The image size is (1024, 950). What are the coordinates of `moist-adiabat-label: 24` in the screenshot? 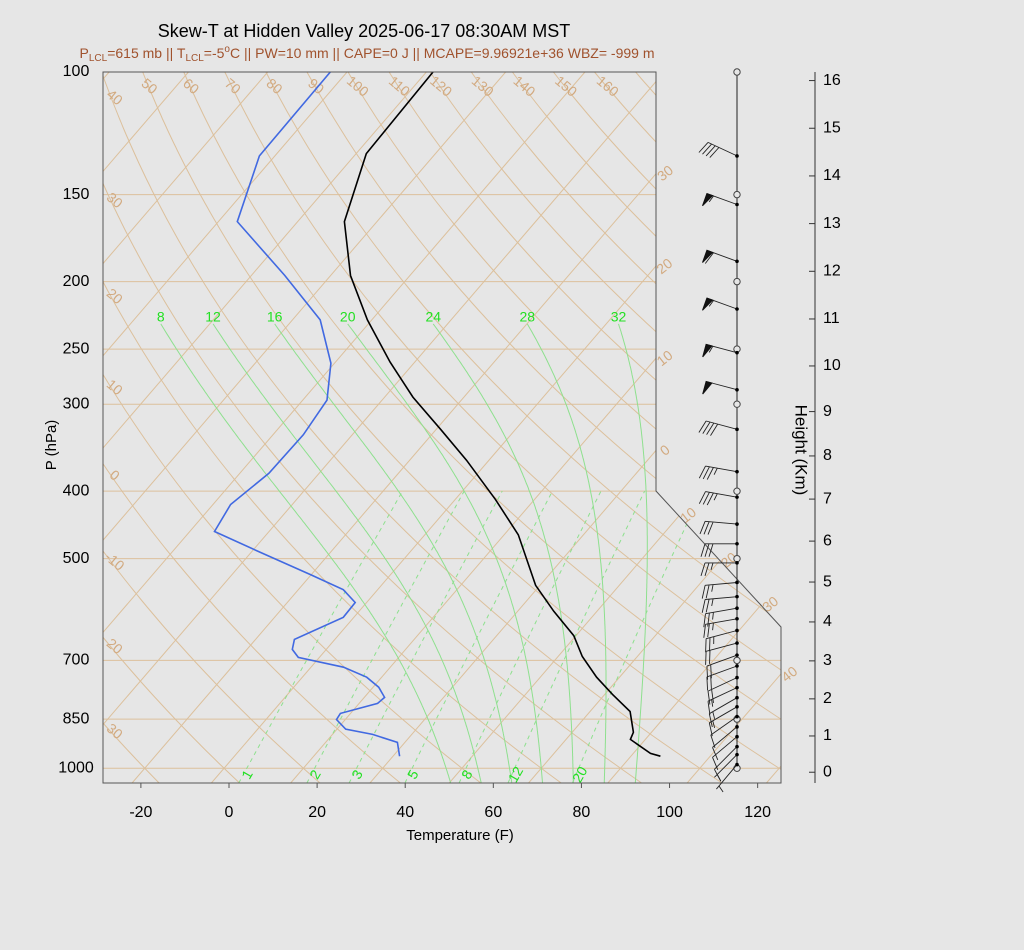 It's located at (433, 317).